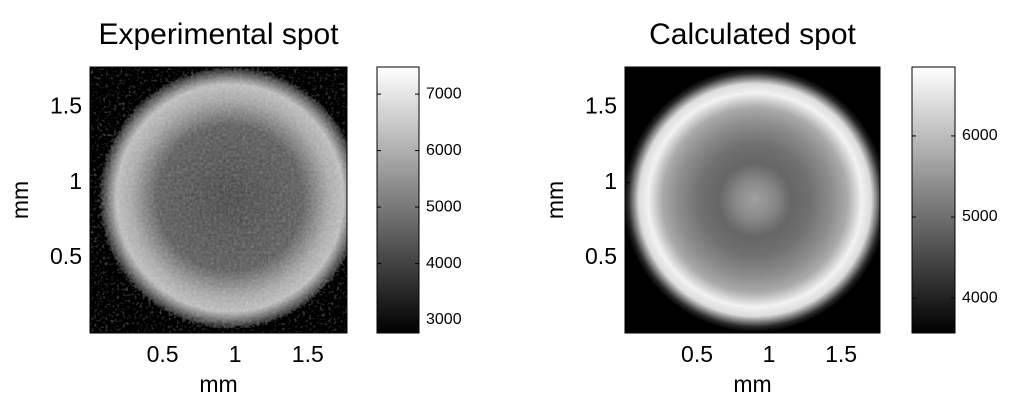 This screenshot has width=1009, height=401. Describe the element at coordinates (218, 34) in the screenshot. I see `chart-title: Experimental spot` at that location.